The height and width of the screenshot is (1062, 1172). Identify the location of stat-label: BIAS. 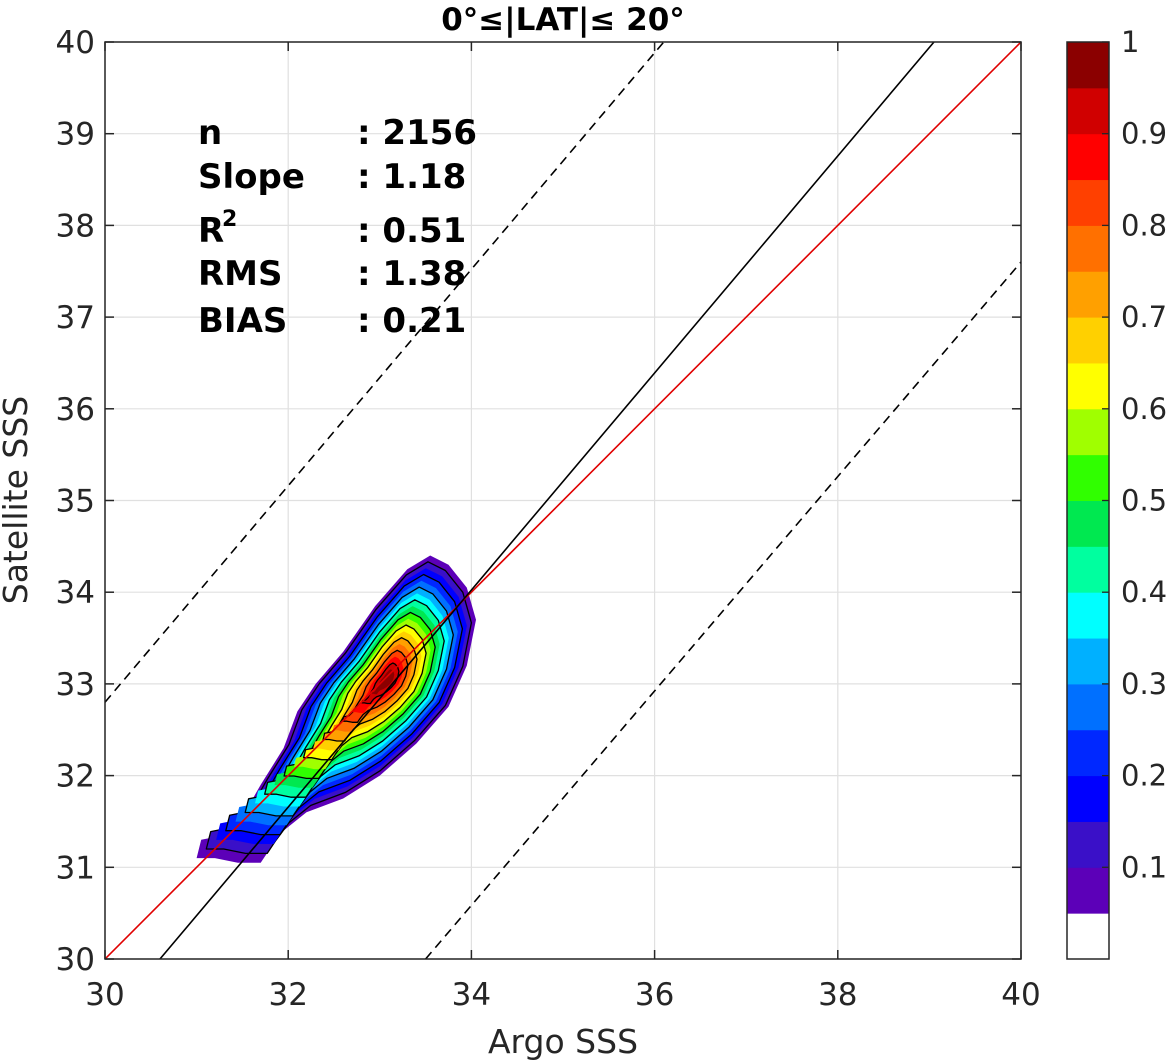
(242, 321).